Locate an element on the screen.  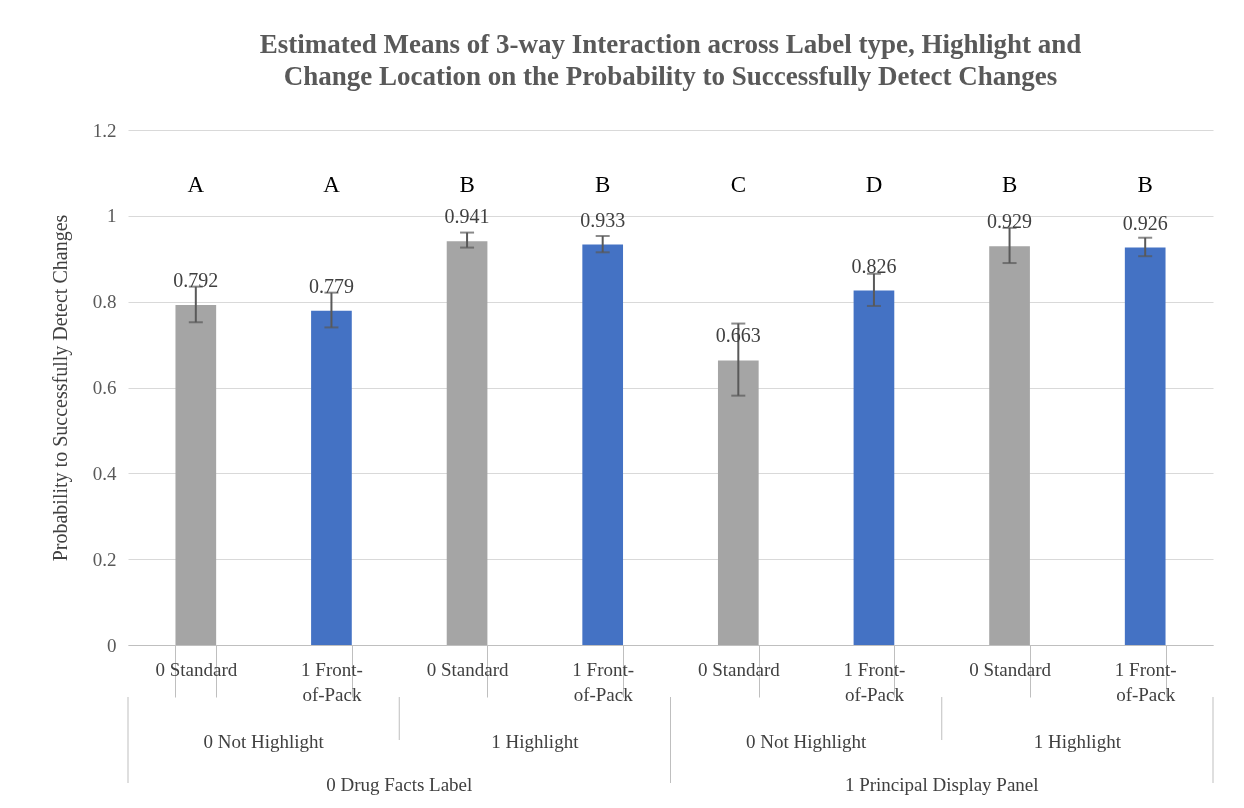
annotation: C is located at coordinates (738, 184).